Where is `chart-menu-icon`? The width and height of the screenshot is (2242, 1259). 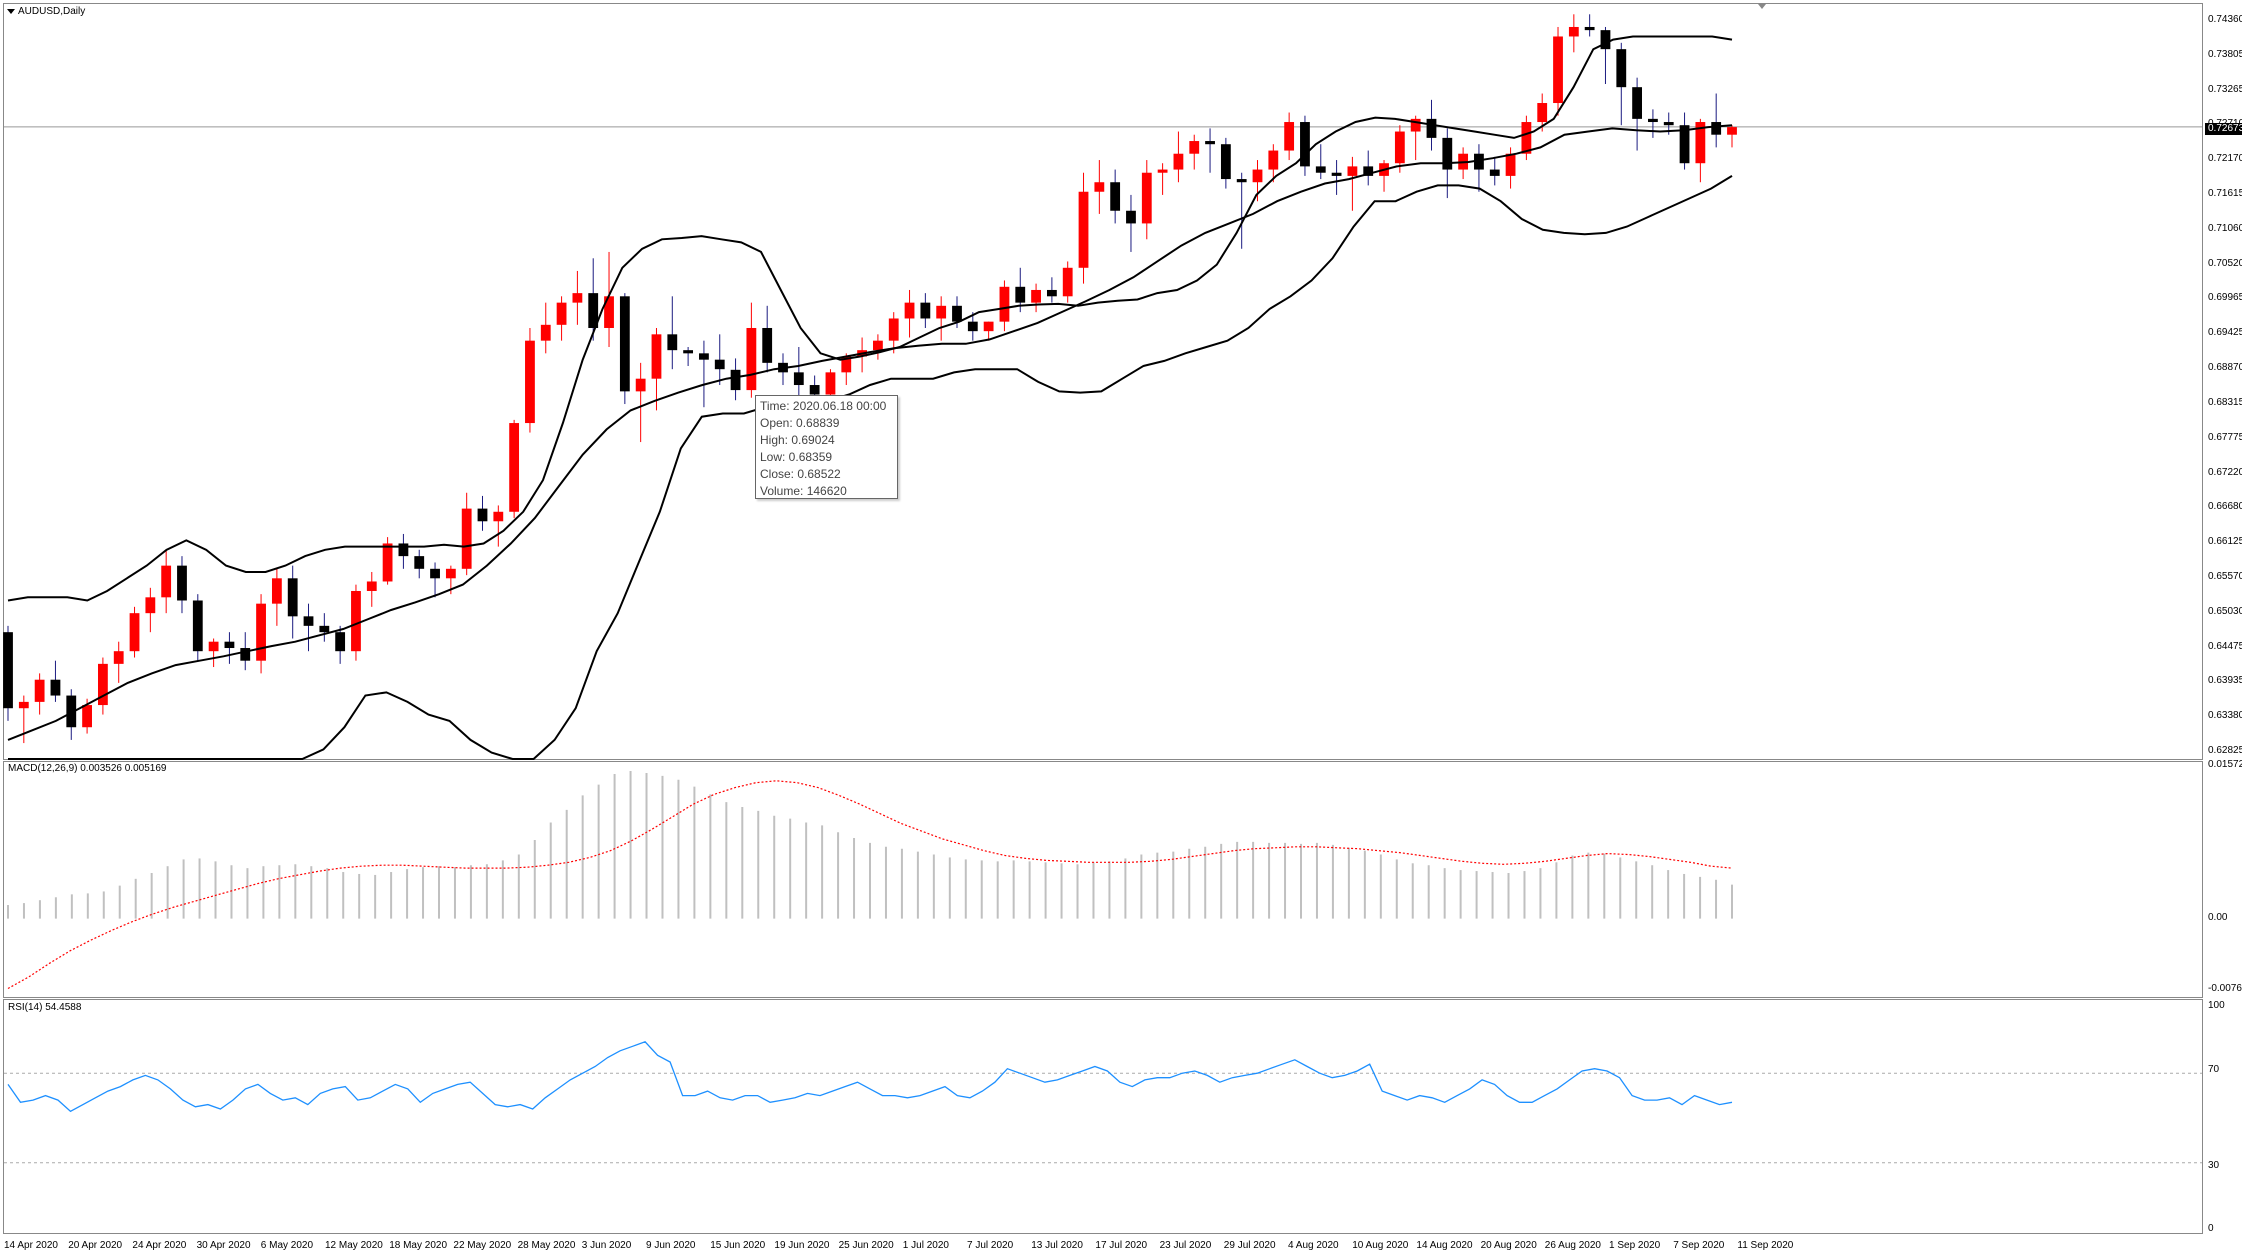 chart-menu-icon is located at coordinates (11, 11).